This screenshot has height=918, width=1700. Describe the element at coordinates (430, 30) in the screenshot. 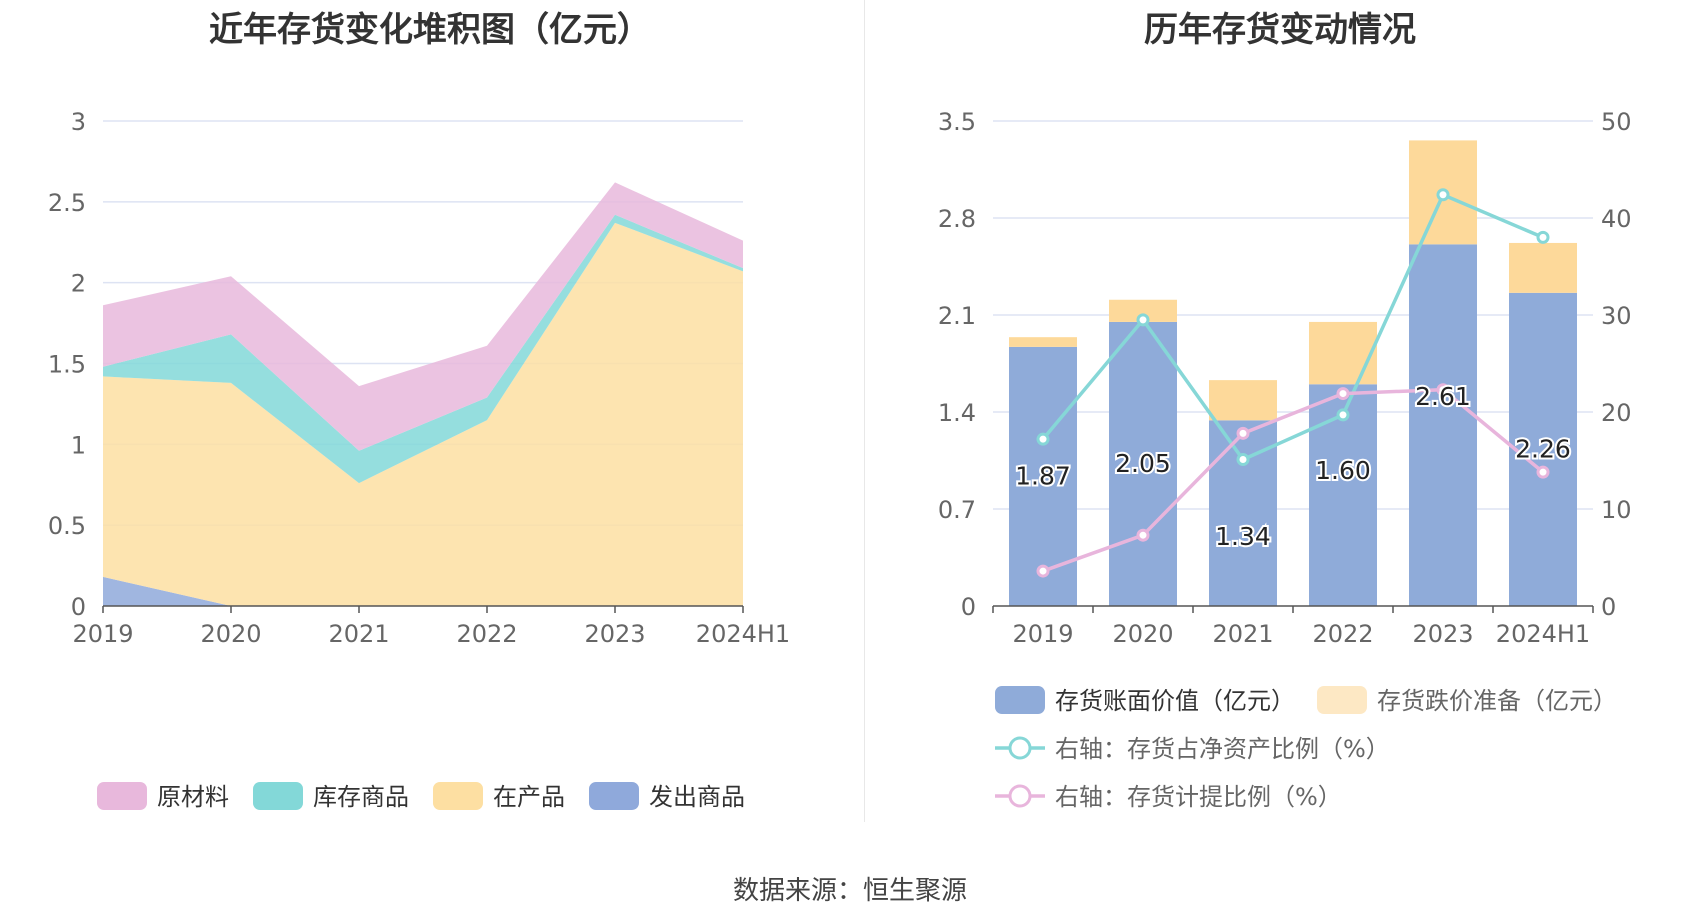

I see `left-chart-title: 近年存货变化堆积图（亿元）` at that location.